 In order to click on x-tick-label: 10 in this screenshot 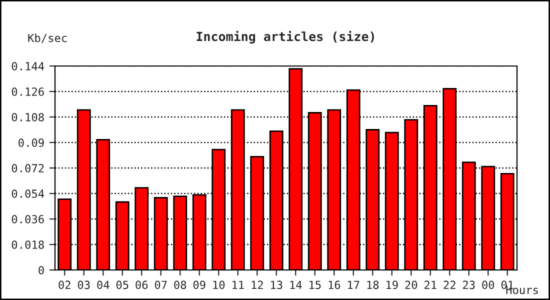, I will do `click(219, 285)`.